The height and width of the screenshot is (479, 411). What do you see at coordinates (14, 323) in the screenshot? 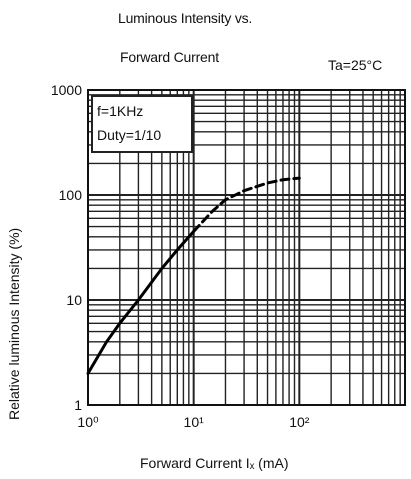
I see `y-axis-label: Relative luminous Intensity (%)` at bounding box center [14, 323].